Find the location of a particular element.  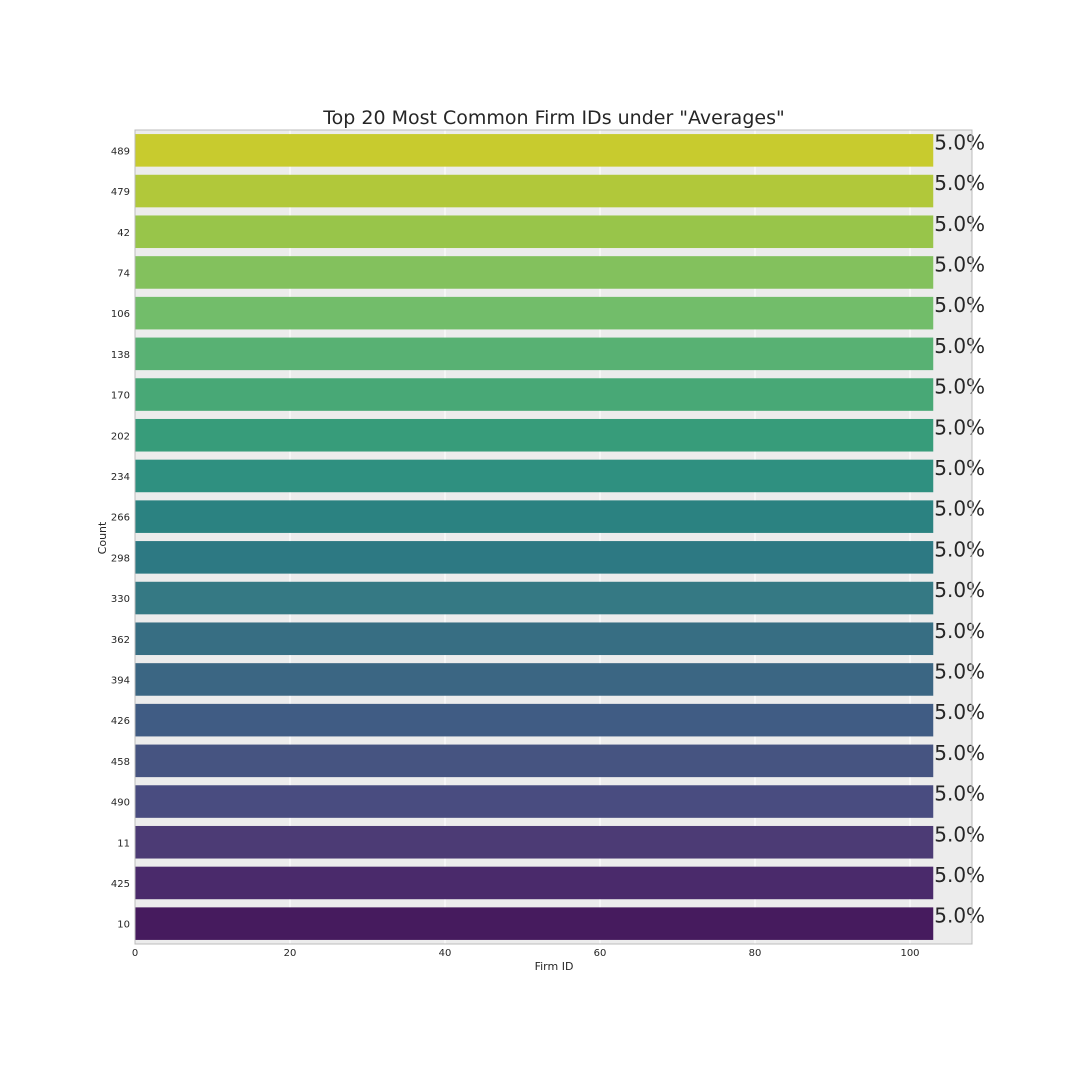

y-tick-label: 298 is located at coordinates (120, 558).